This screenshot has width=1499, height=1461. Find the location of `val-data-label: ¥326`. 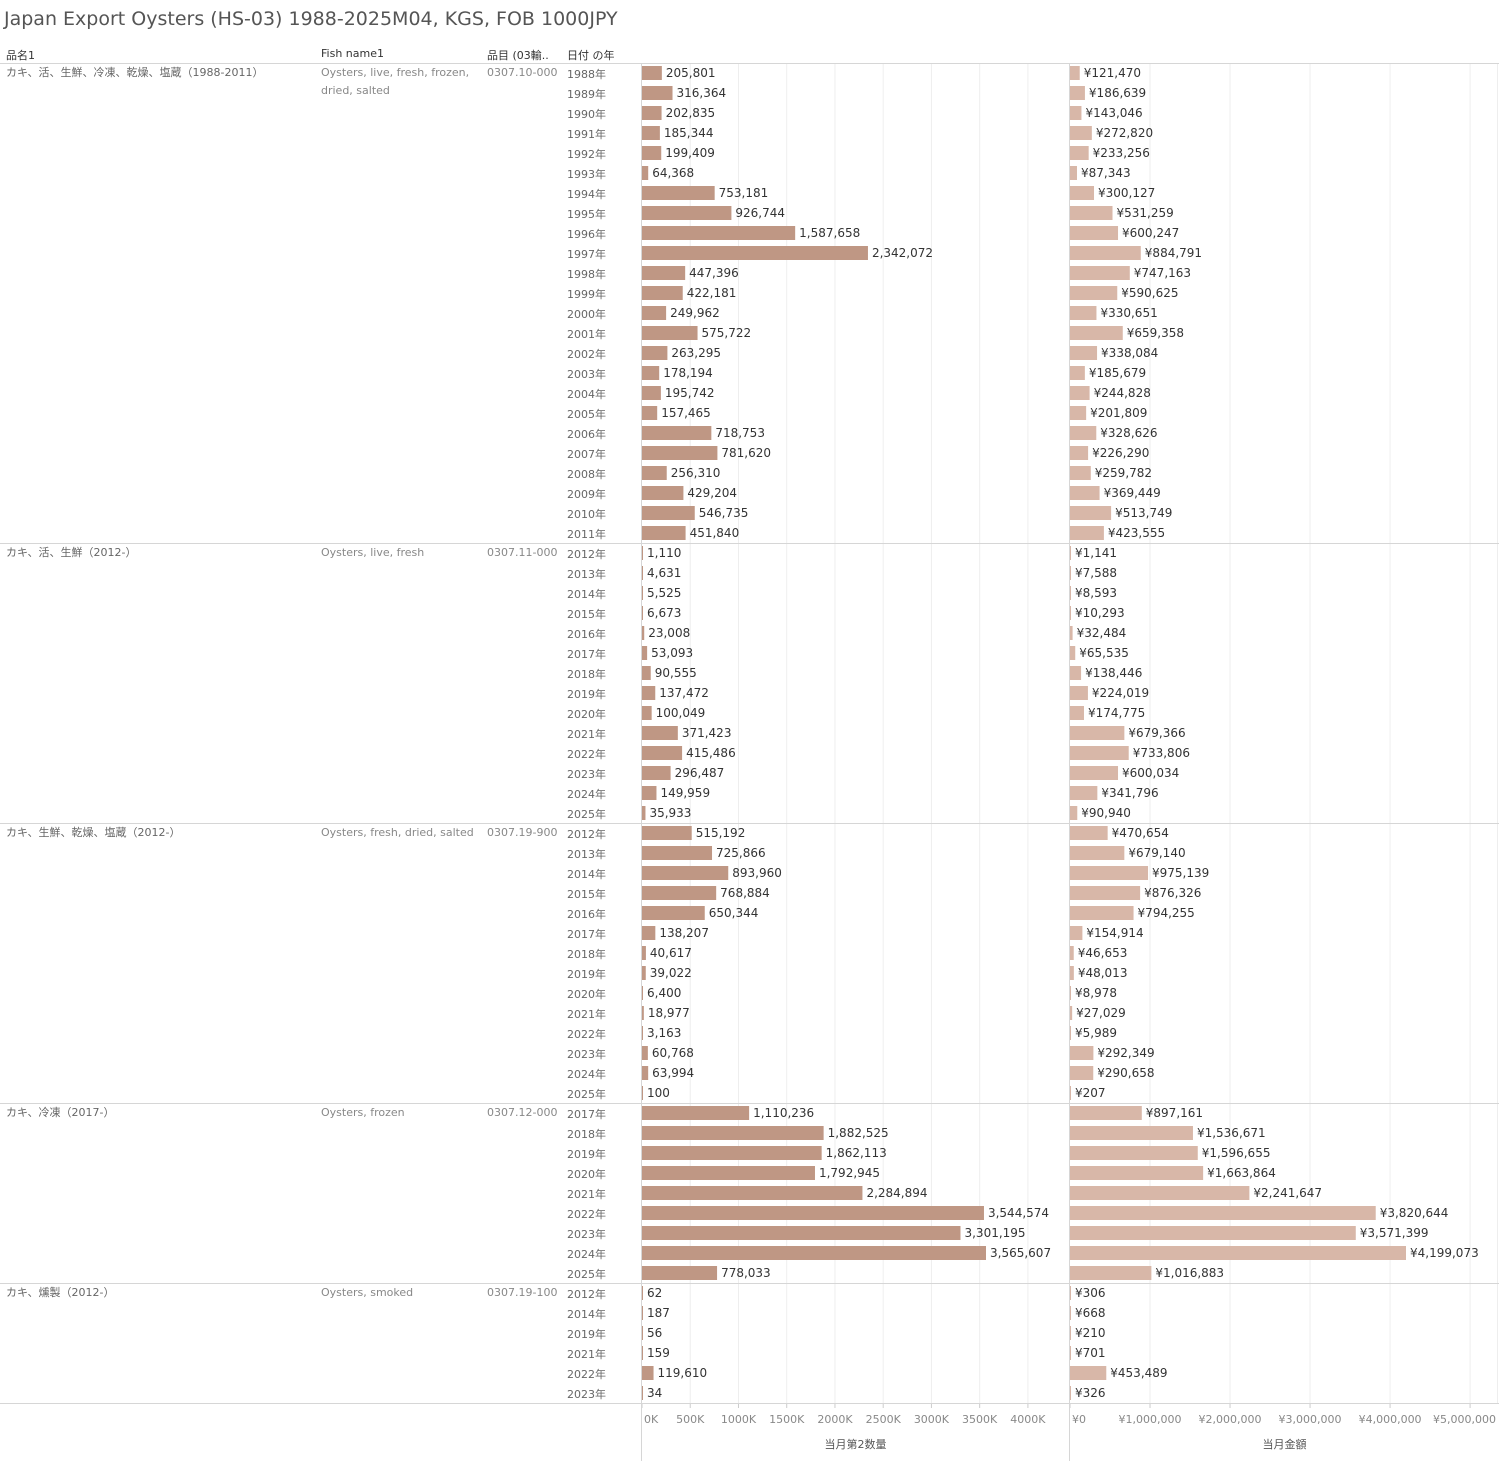

val-data-label: ¥326 is located at coordinates (1090, 1393).